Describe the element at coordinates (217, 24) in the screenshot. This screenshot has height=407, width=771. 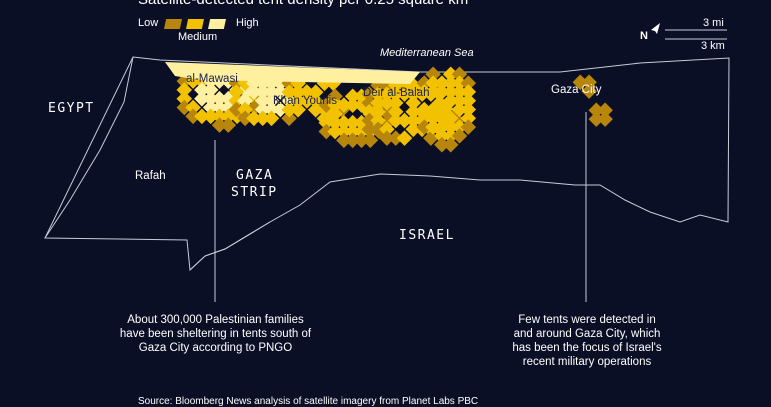
I see `legend-swatch-high` at that location.